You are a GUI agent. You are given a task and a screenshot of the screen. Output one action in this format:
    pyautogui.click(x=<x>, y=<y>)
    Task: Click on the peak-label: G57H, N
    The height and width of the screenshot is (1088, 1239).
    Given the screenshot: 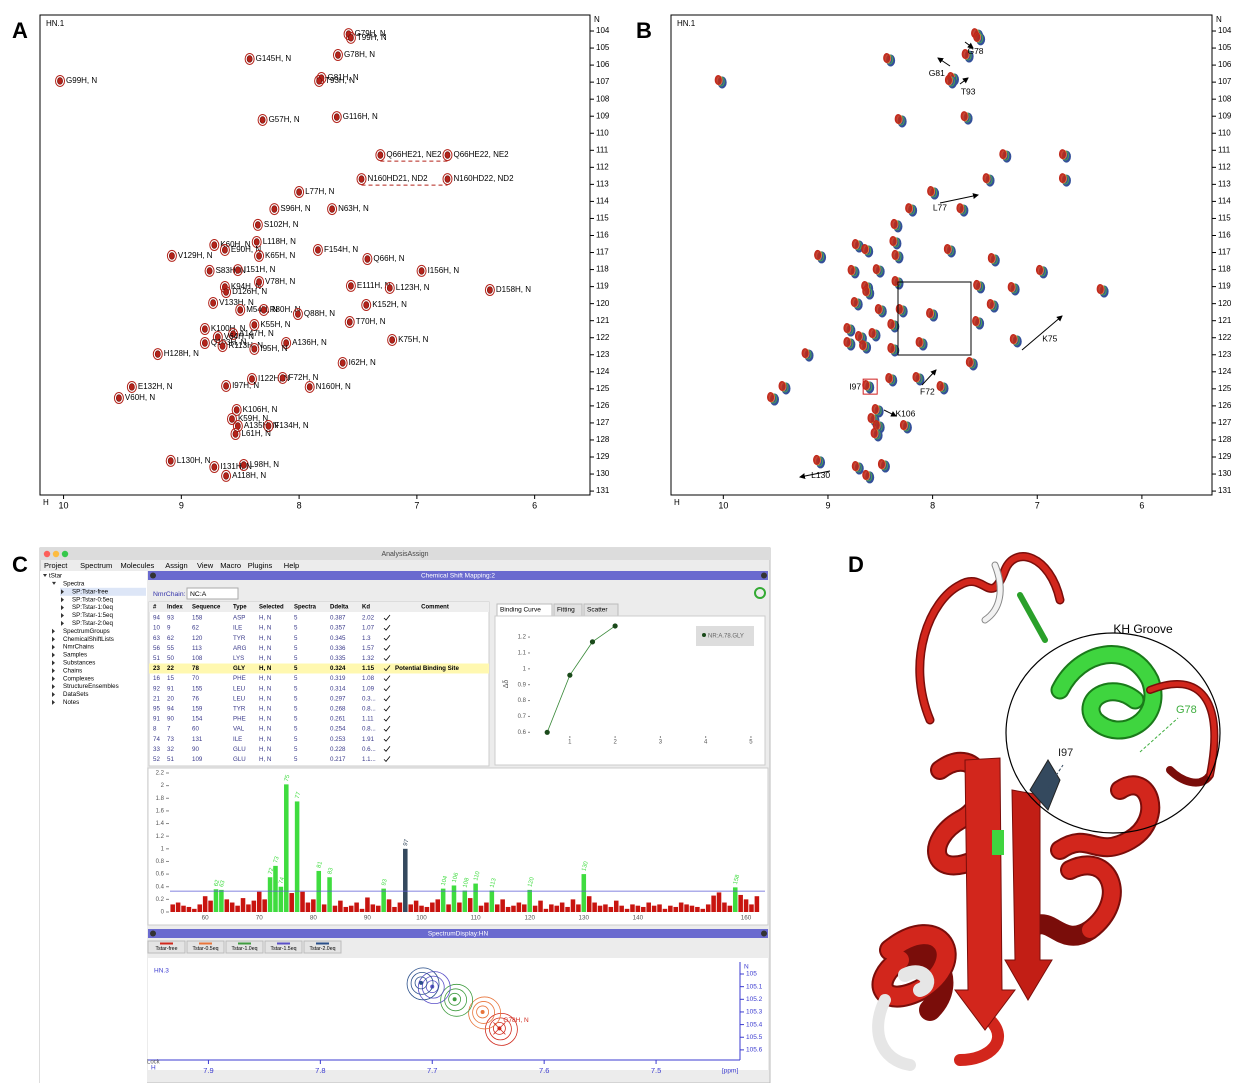 What is the action you would take?
    pyautogui.click(x=284, y=119)
    